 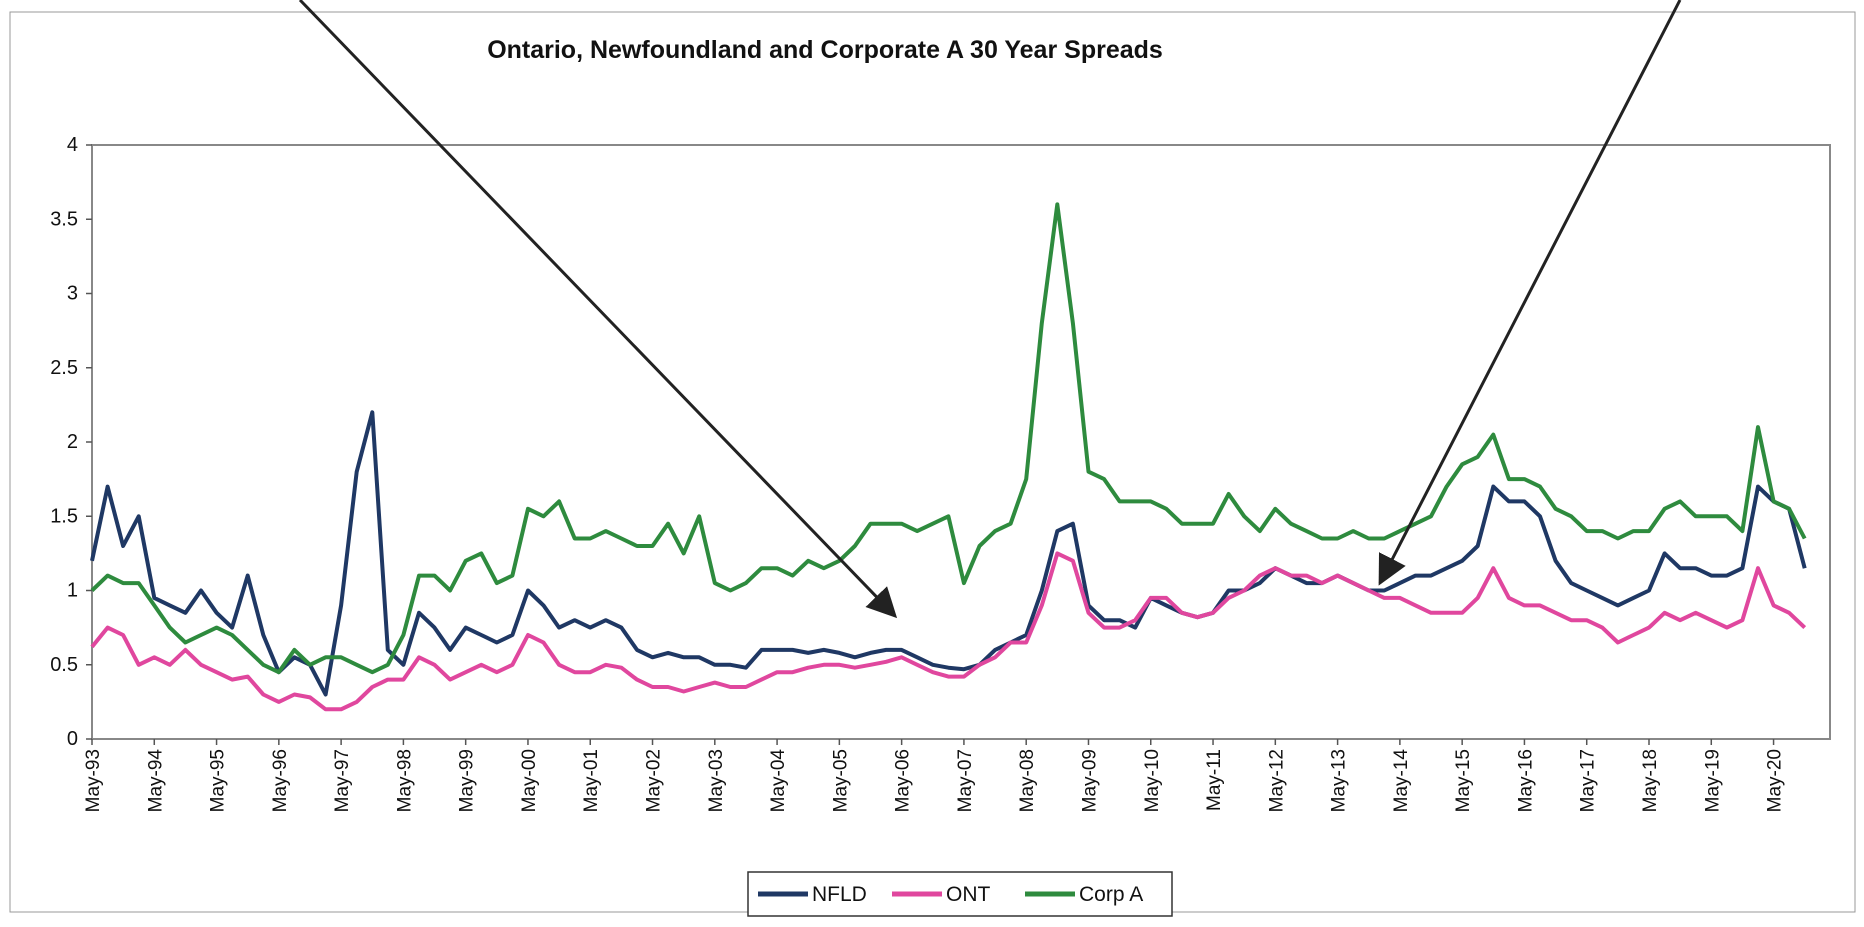 I want to click on legend-label: Corp A, so click(x=1111, y=894).